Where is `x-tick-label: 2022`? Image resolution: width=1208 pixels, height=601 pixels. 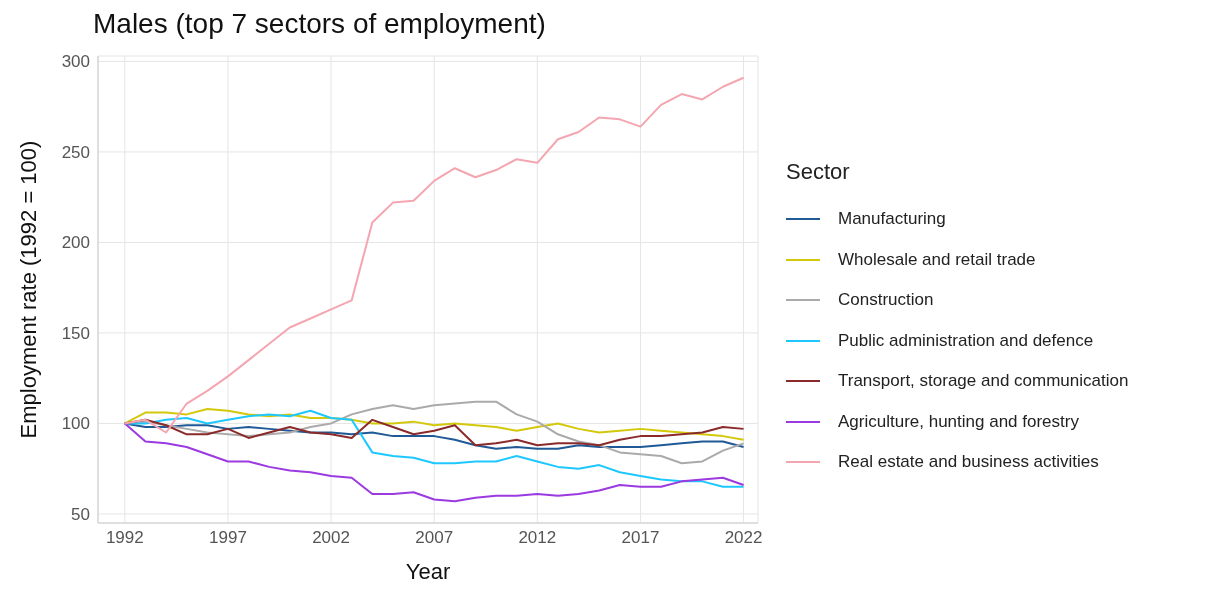
x-tick-label: 2022 is located at coordinates (743, 538).